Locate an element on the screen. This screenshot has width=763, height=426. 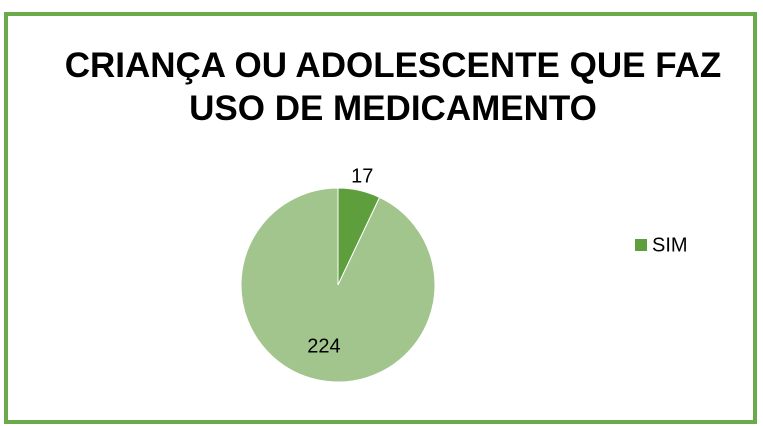
legend-label: SIM is located at coordinates (670, 245).